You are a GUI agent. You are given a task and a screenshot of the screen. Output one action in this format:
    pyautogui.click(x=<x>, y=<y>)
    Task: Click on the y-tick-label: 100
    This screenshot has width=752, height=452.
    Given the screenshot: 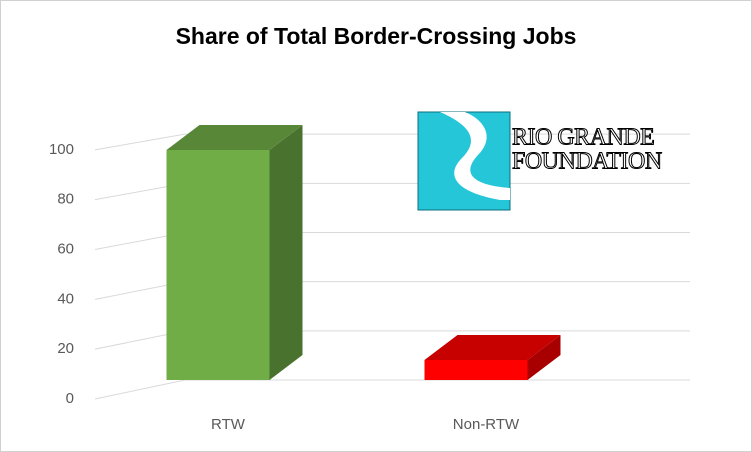 What is the action you would take?
    pyautogui.click(x=61, y=149)
    